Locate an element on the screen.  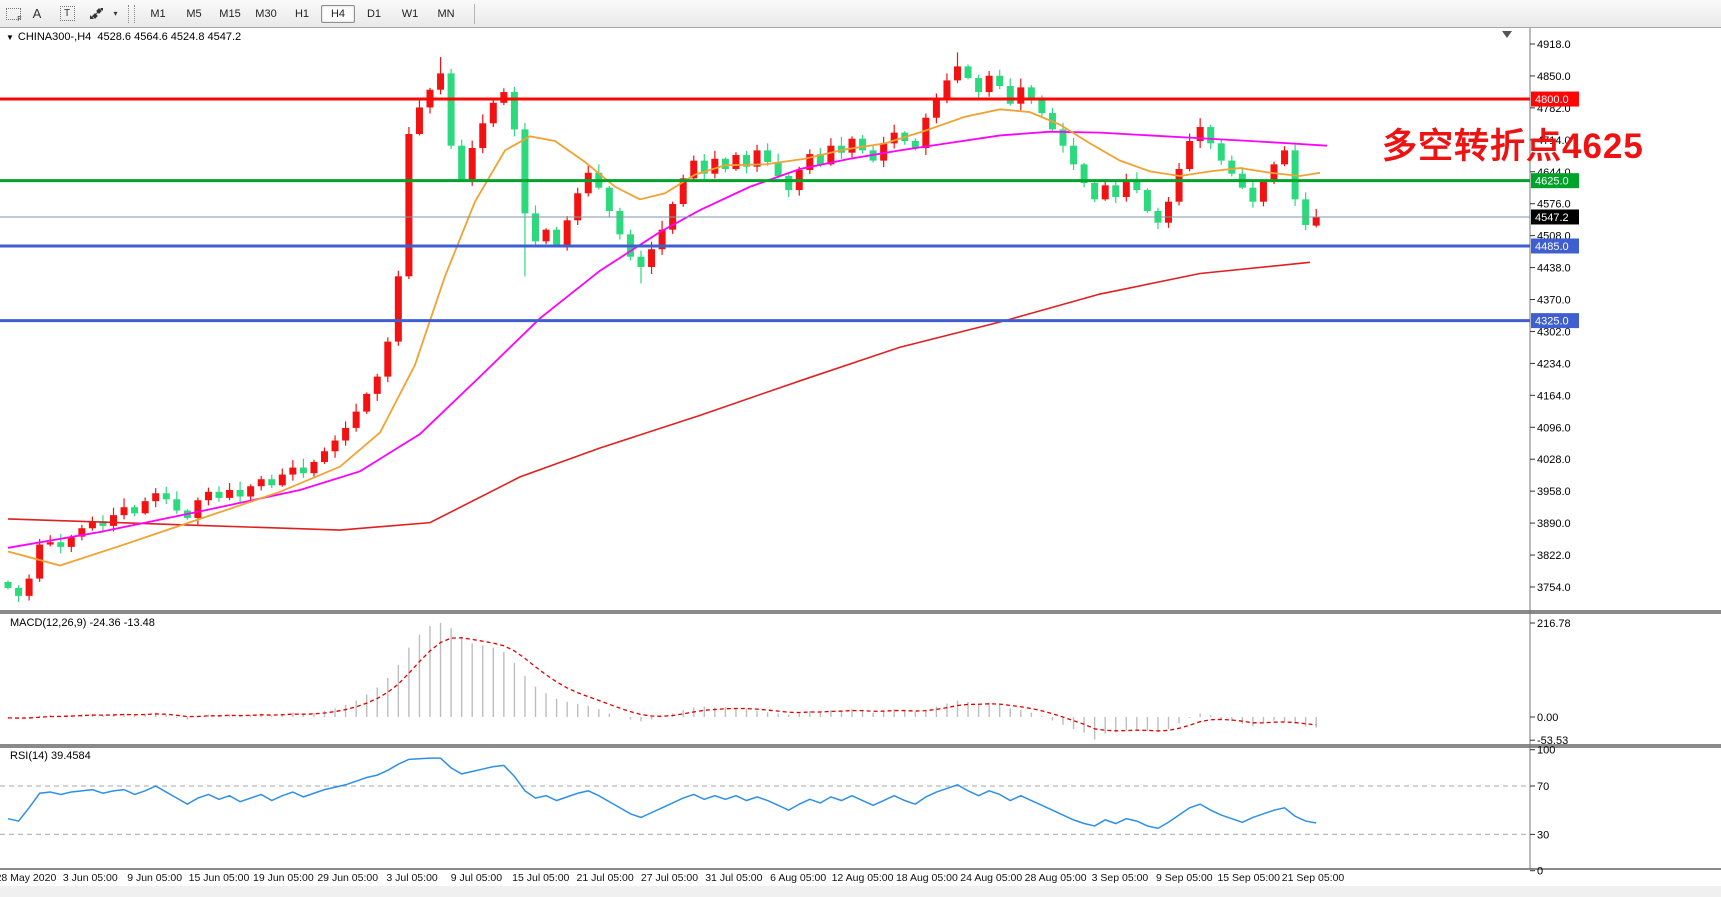
svg-text: 12 Aug 05:00 is located at coordinates (863, 878).